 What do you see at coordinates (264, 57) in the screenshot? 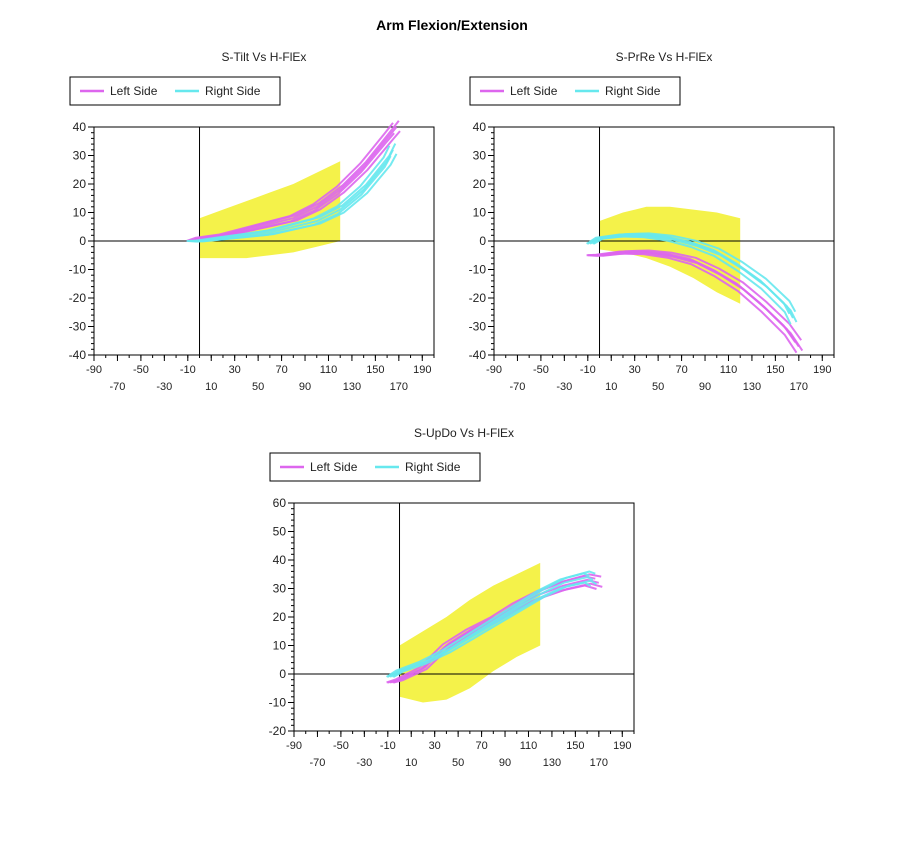
I see `chart-title: S-Tilt Vs H-FlEx` at bounding box center [264, 57].